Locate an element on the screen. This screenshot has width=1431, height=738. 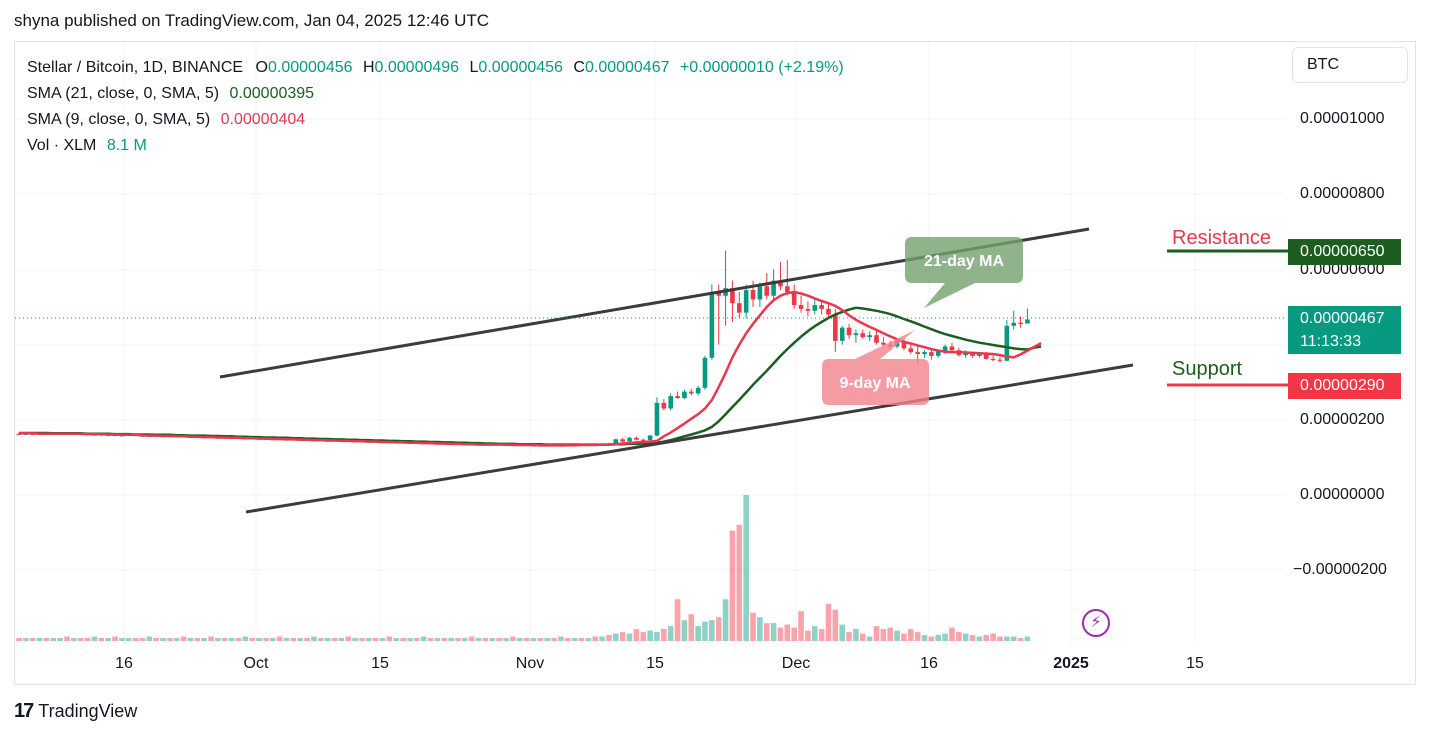
legend-symbol: Stellar / Bitcoin, 1D, BINANCE is located at coordinates (135, 67).